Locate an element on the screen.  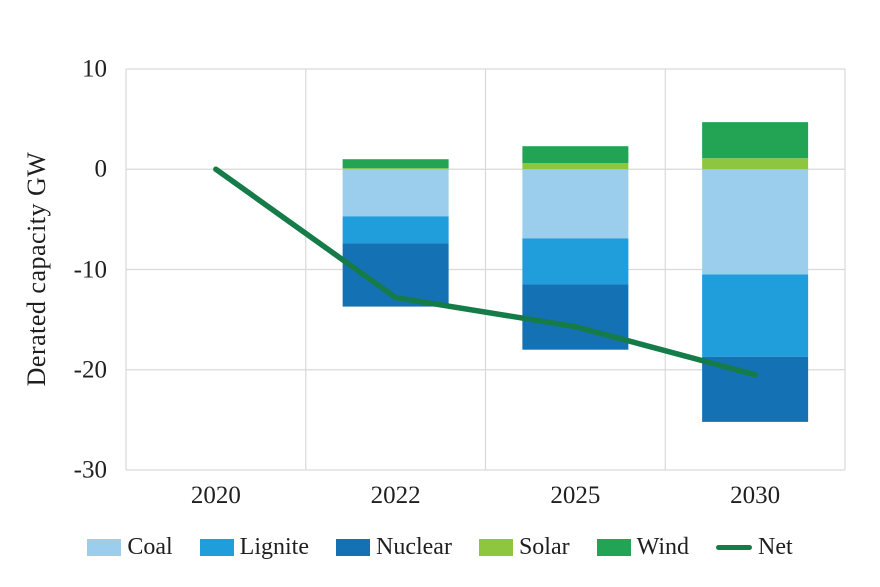
legend-item-solar: Solar is located at coordinates (524, 547).